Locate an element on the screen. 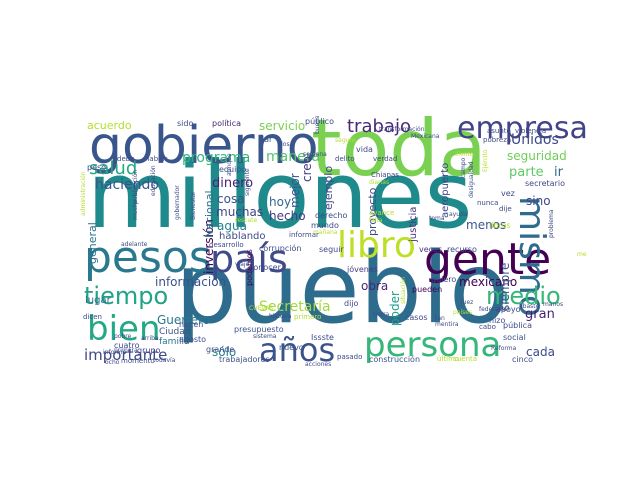 The image size is (640, 480). word-trabajadores: trabajadores is located at coordinates (244, 359).